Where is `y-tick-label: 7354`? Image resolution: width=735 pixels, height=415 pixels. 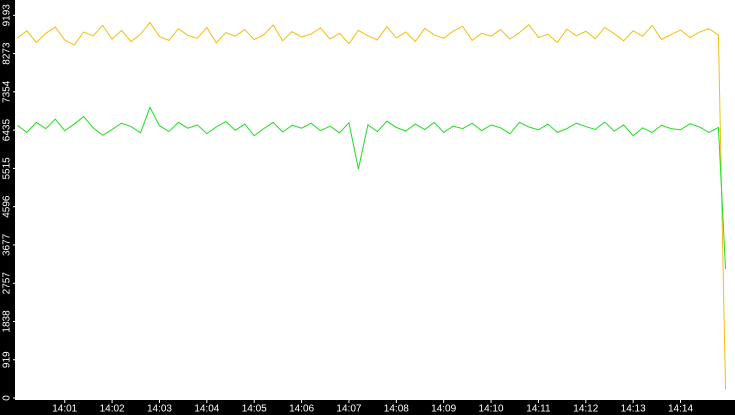 y-tick-label: 7354 is located at coordinates (7, 91).